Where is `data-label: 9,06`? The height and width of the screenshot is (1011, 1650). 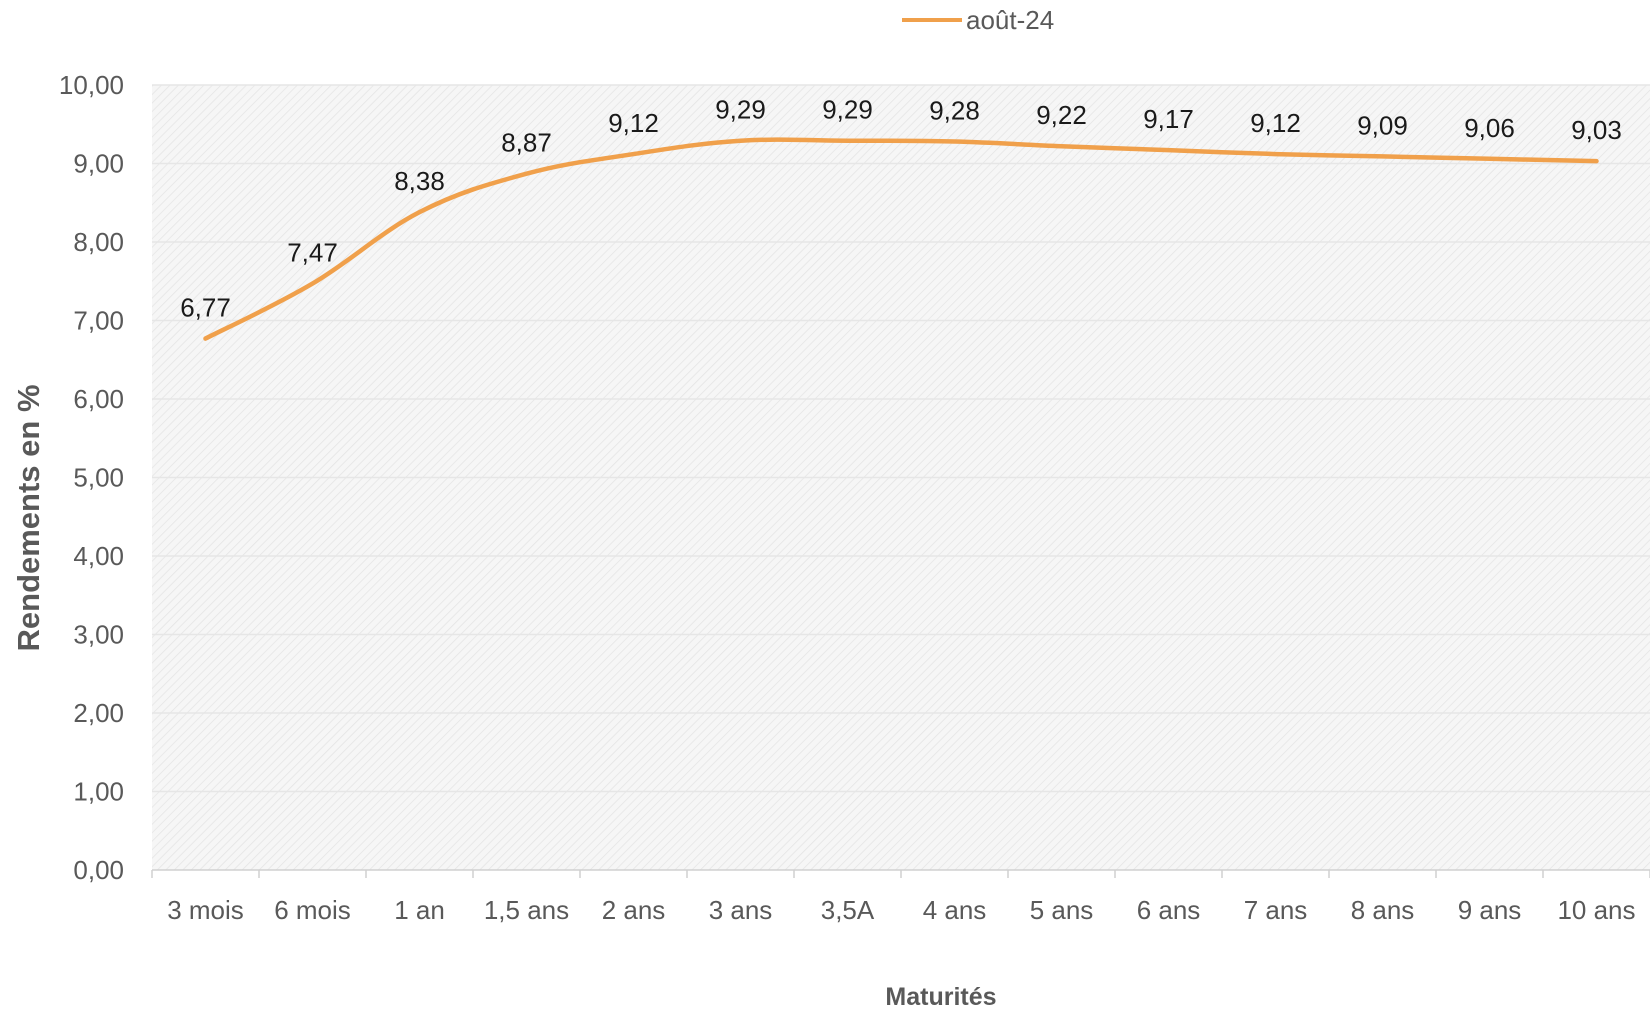 data-label: 9,06 is located at coordinates (1489, 128).